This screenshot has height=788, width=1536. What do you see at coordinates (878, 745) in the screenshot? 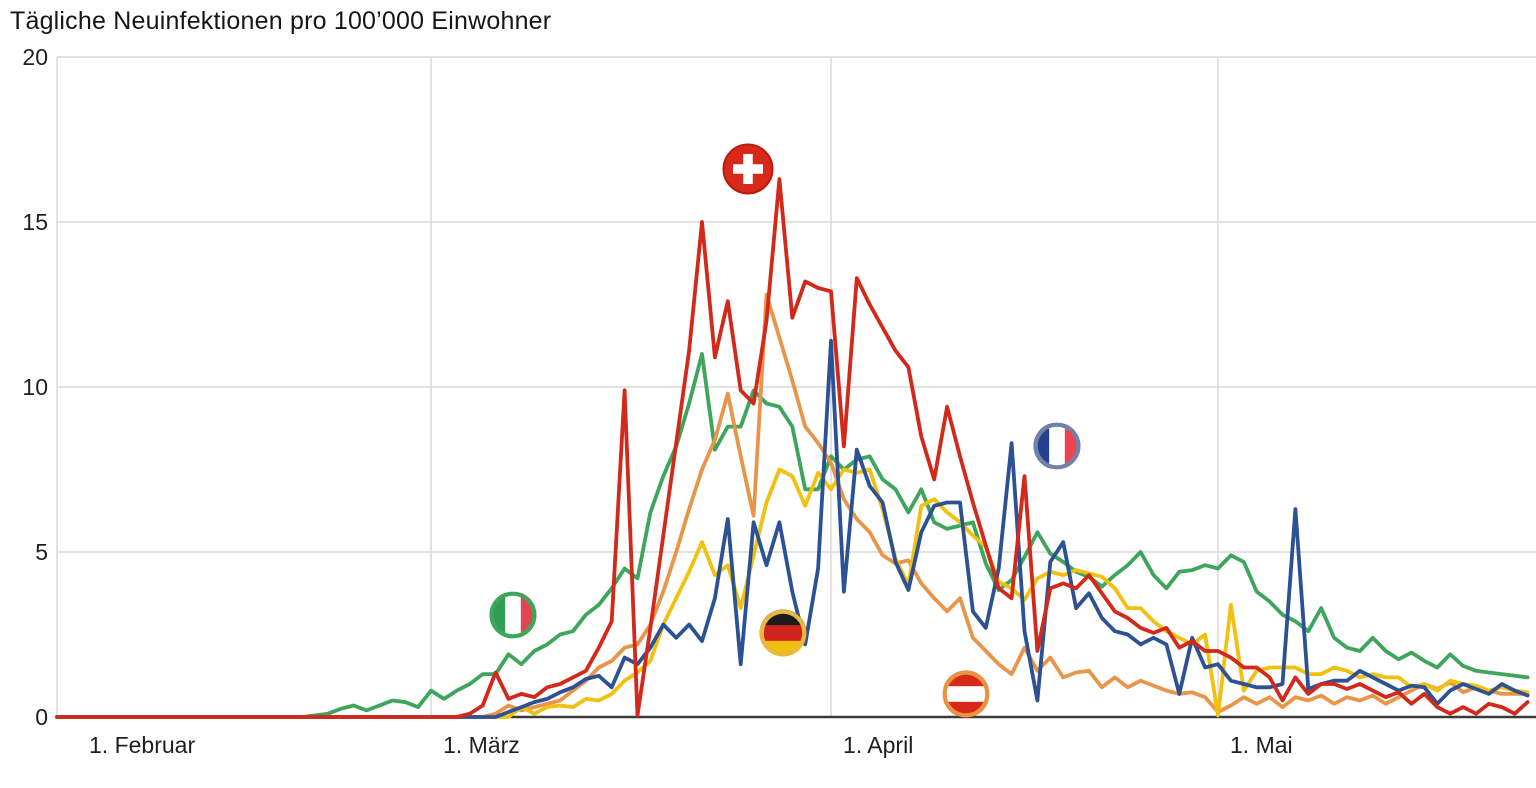
I see `x-tick-label: 1. April` at bounding box center [878, 745].